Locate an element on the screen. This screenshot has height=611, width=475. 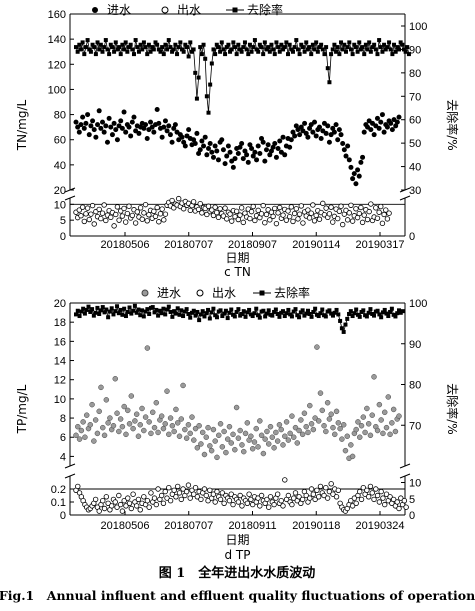
y-tick-label: 100 is located at coordinates (57, 90).